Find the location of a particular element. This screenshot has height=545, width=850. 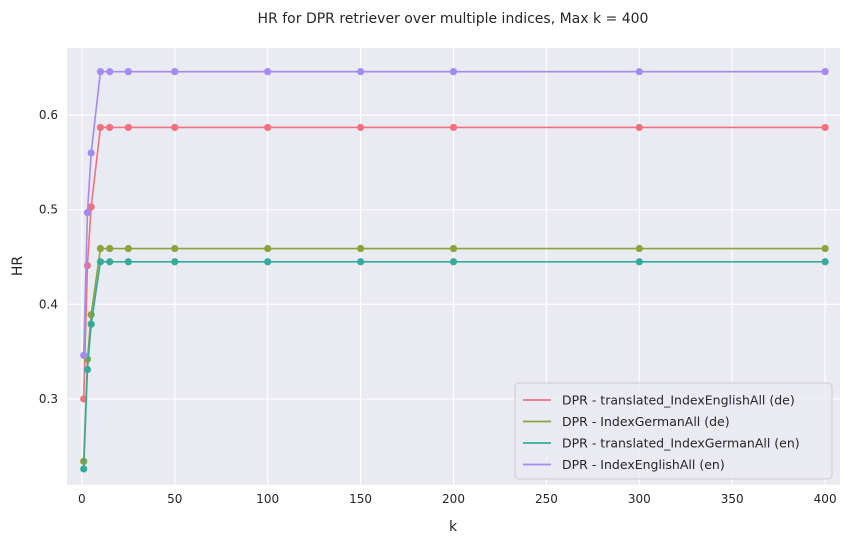

x-ticks: 0 50 100 150 200 250 300 350 400 is located at coordinates (457, 499).